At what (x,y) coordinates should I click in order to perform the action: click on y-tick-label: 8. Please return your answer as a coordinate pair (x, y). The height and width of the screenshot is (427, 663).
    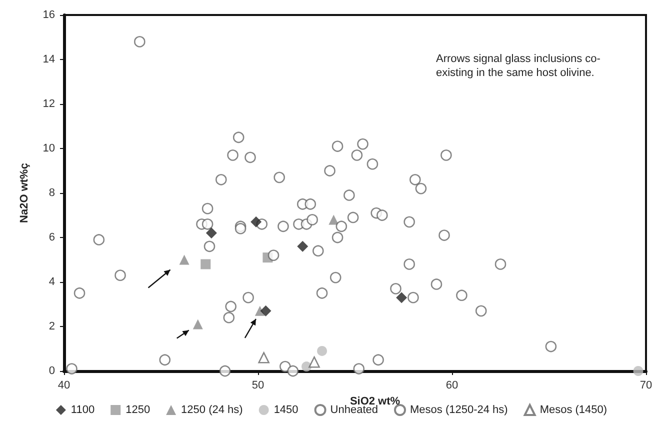
    Looking at the image, I should click on (51, 193).